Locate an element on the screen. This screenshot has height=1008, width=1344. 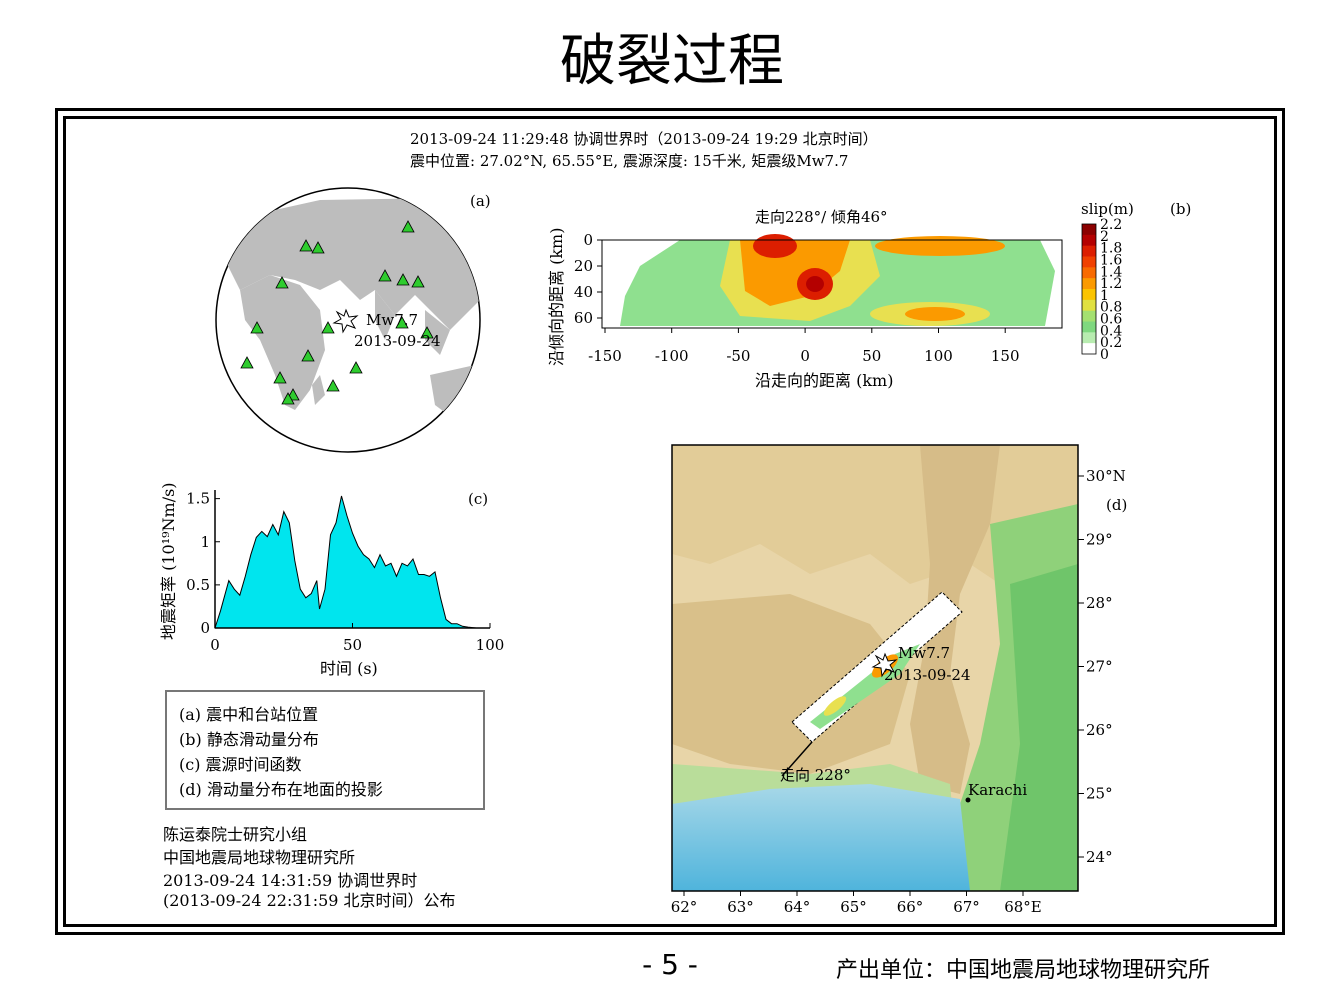
city-marker-icon is located at coordinates (968, 800).